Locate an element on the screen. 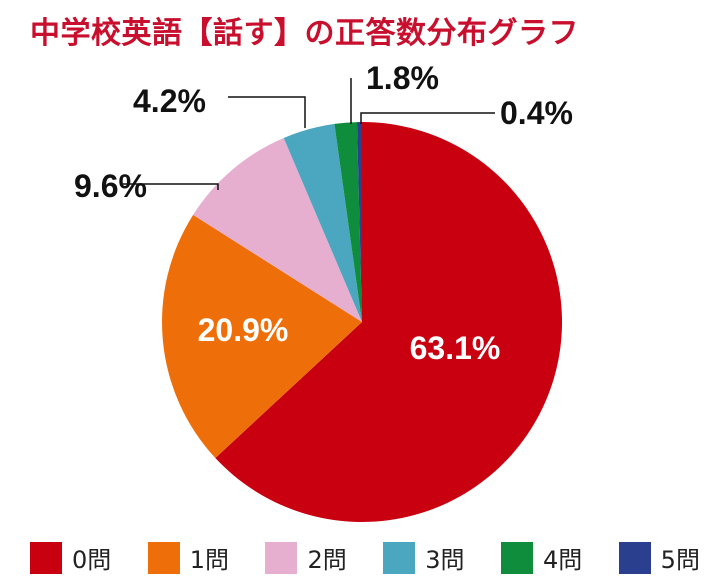 This screenshot has width=710, height=587. legend: 0問 1問 2問 3問 4問 5問 is located at coordinates (365, 557).